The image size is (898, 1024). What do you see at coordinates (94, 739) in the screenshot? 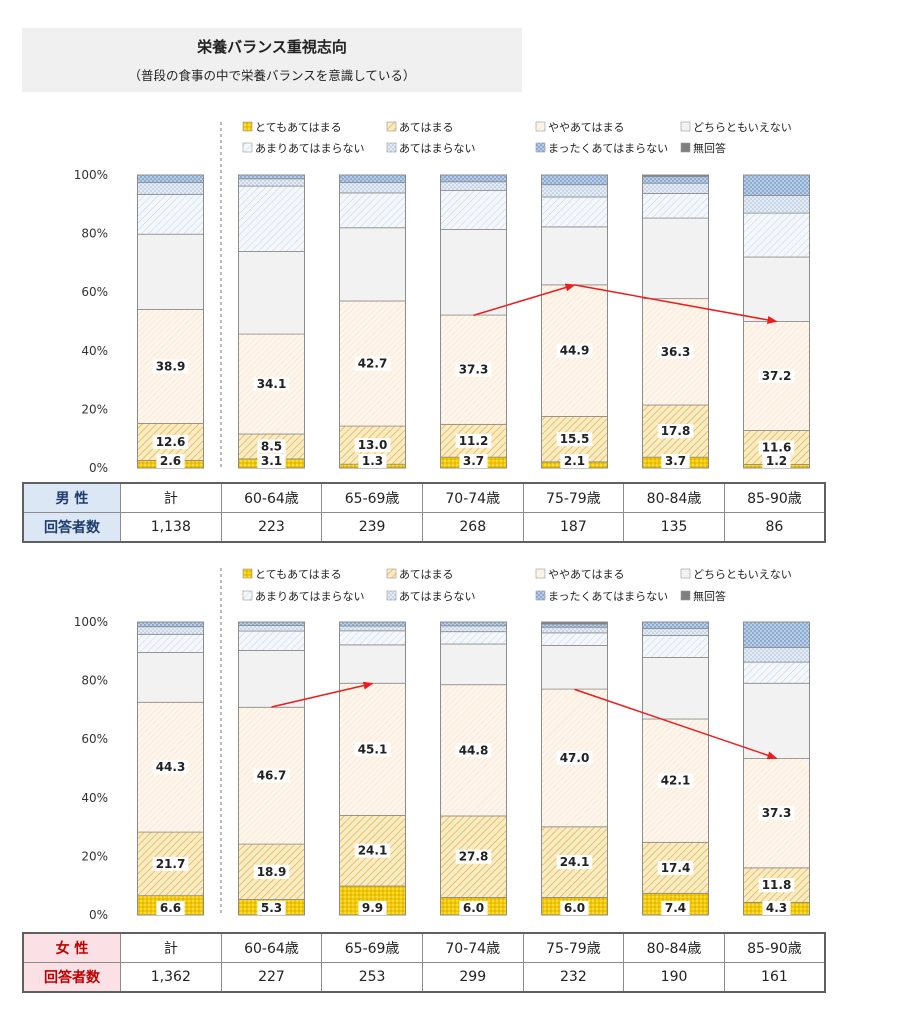
I see `y-tick-label: 60%` at bounding box center [94, 739].